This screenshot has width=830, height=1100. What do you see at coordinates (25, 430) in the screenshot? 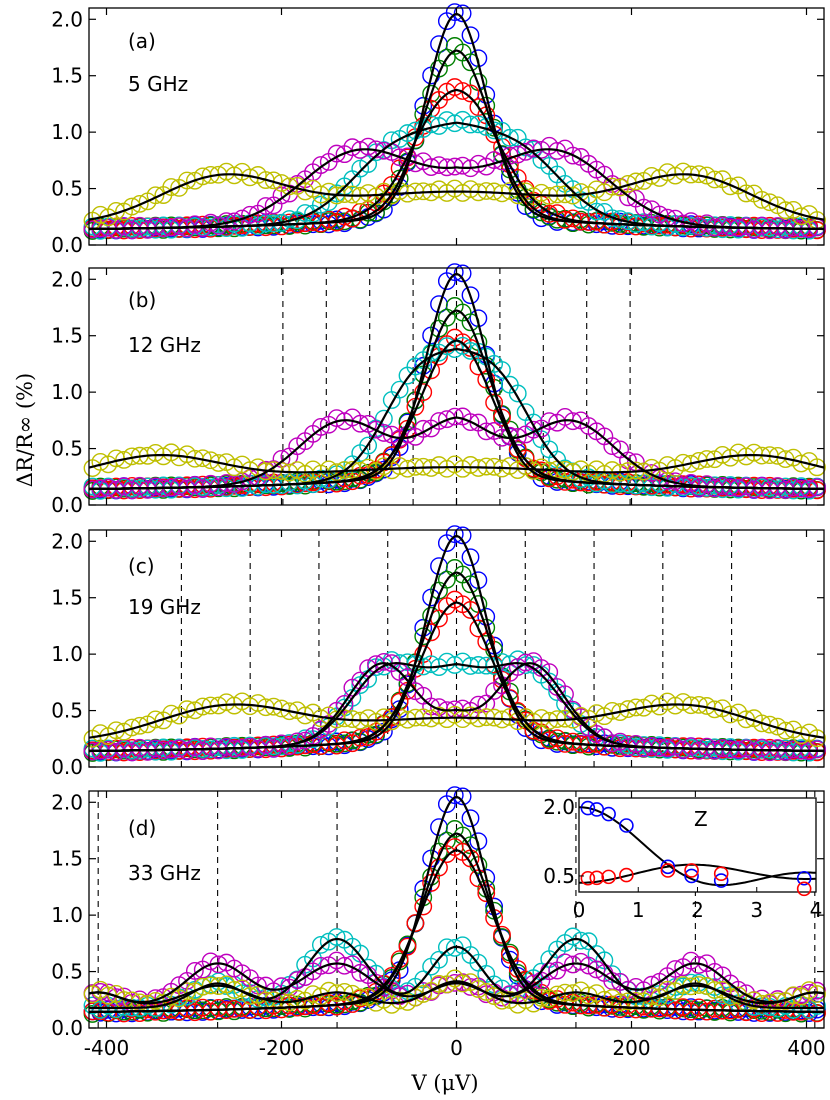
I see `y-axis-title: ΔR/R∞ (%)` at bounding box center [25, 430].